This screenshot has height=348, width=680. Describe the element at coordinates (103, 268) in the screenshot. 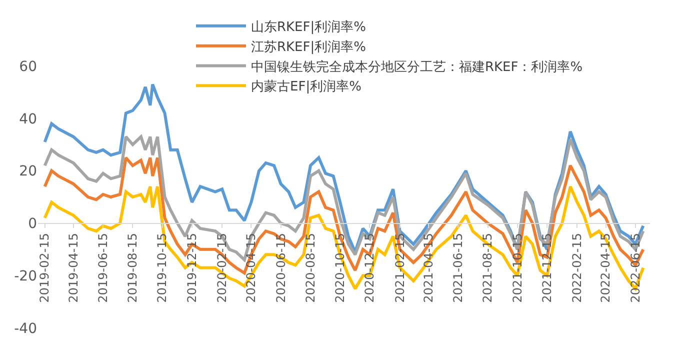

I see `x-tick-label: 2019-06-15` at that location.